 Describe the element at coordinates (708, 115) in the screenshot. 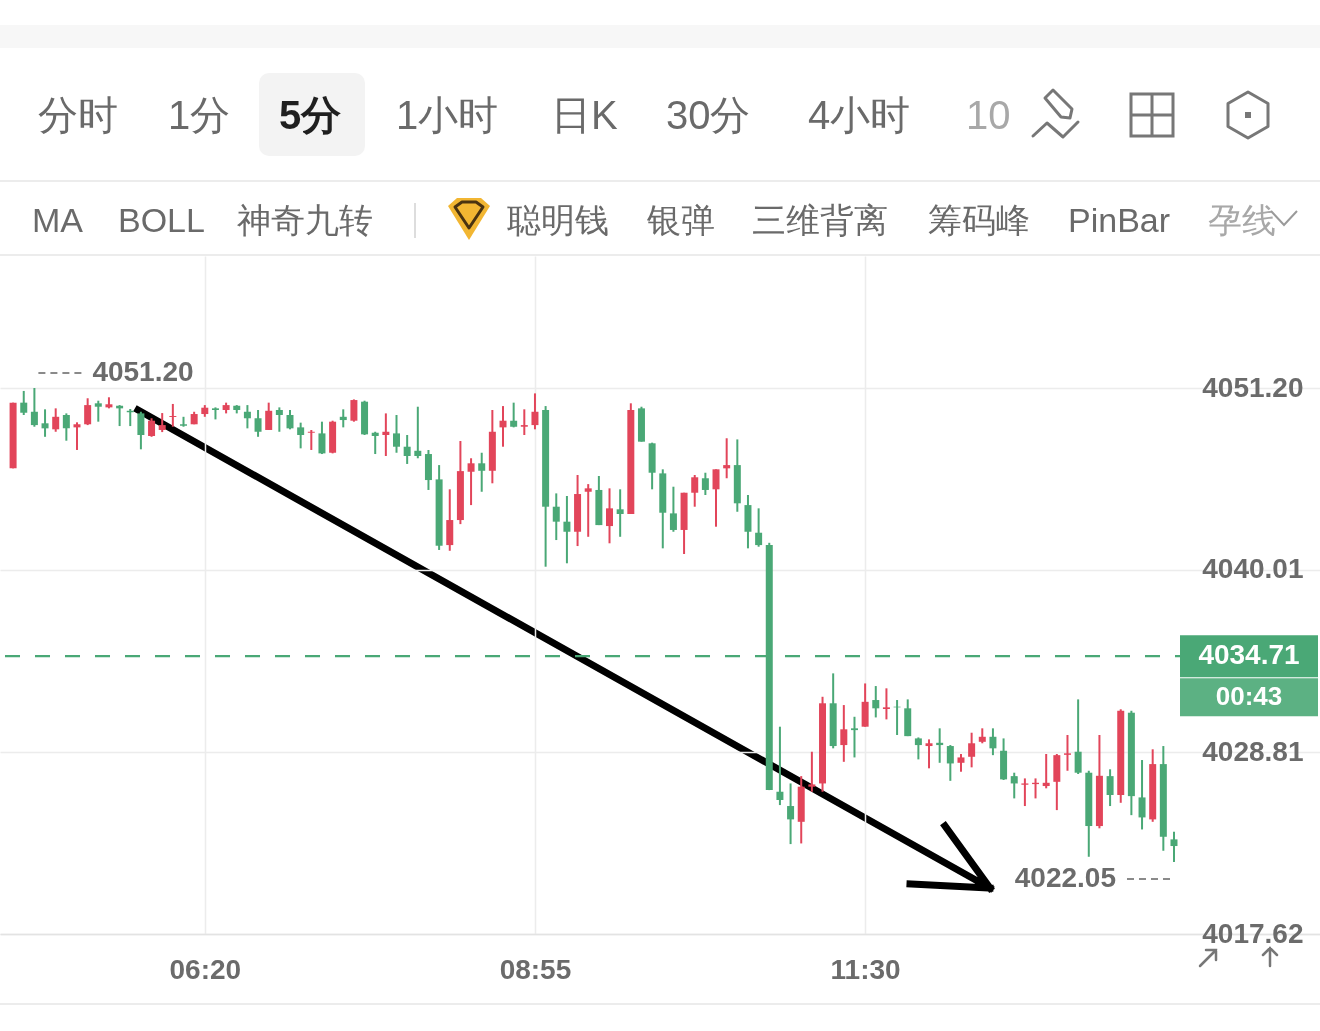

I see `text: 30分` at that location.